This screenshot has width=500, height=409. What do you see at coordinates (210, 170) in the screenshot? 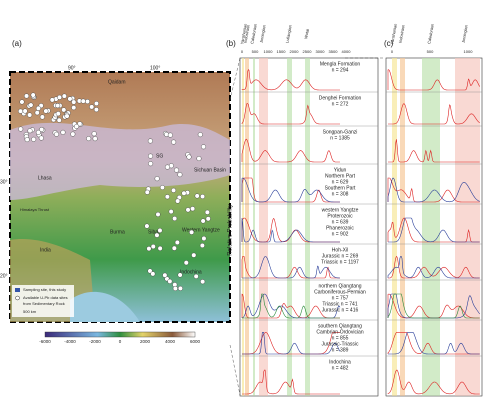
I see `place: Sichuan Basin` at bounding box center [210, 170].